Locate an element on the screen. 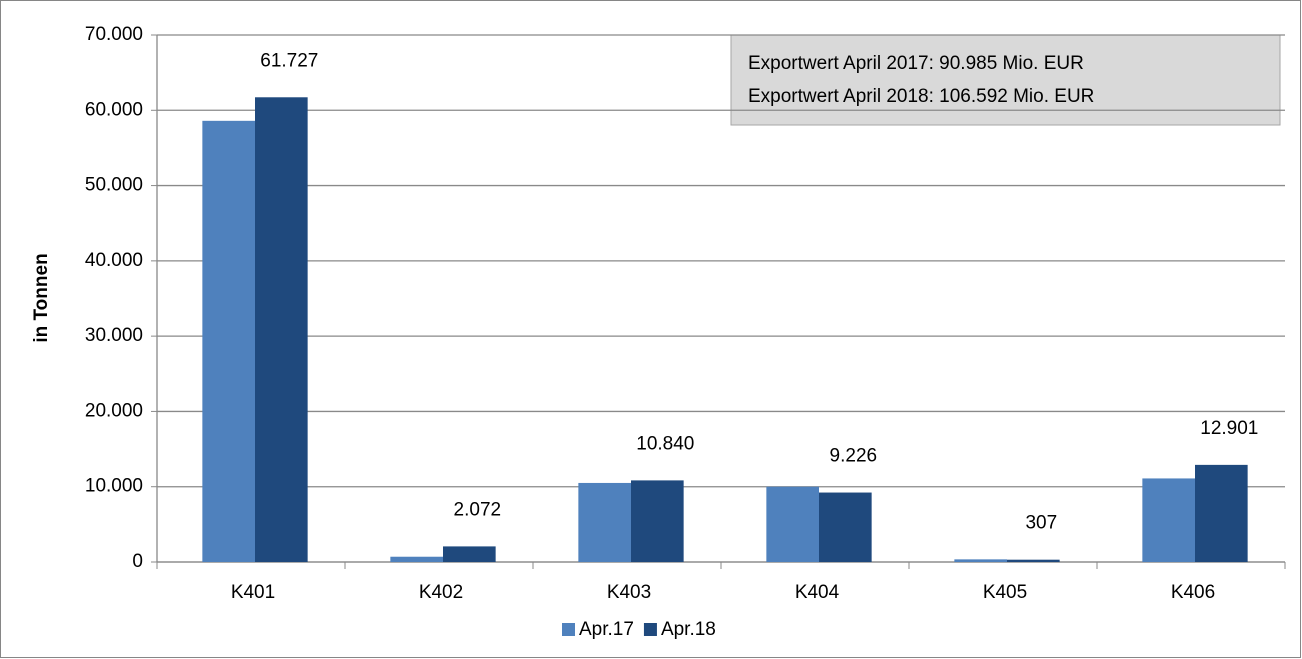 The image size is (1302, 659). x-tick-label: K405 is located at coordinates (1005, 592).